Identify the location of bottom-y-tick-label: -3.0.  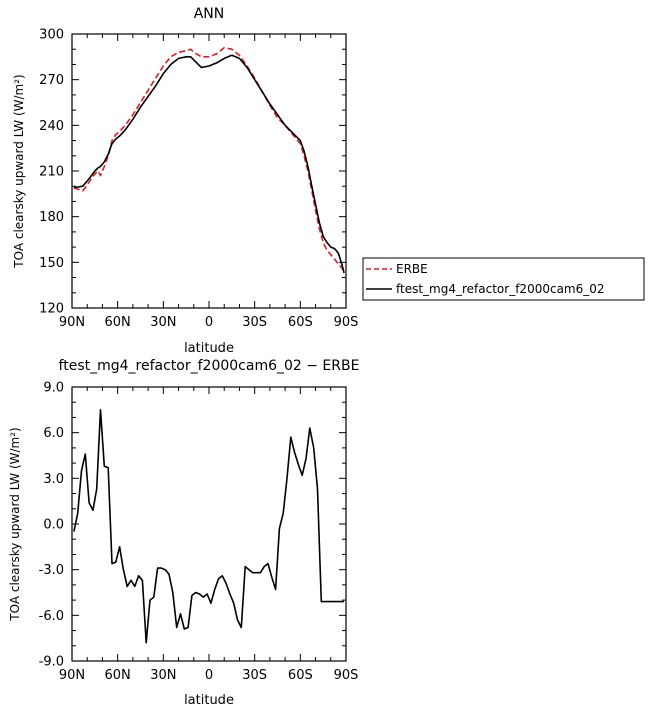
(51, 570).